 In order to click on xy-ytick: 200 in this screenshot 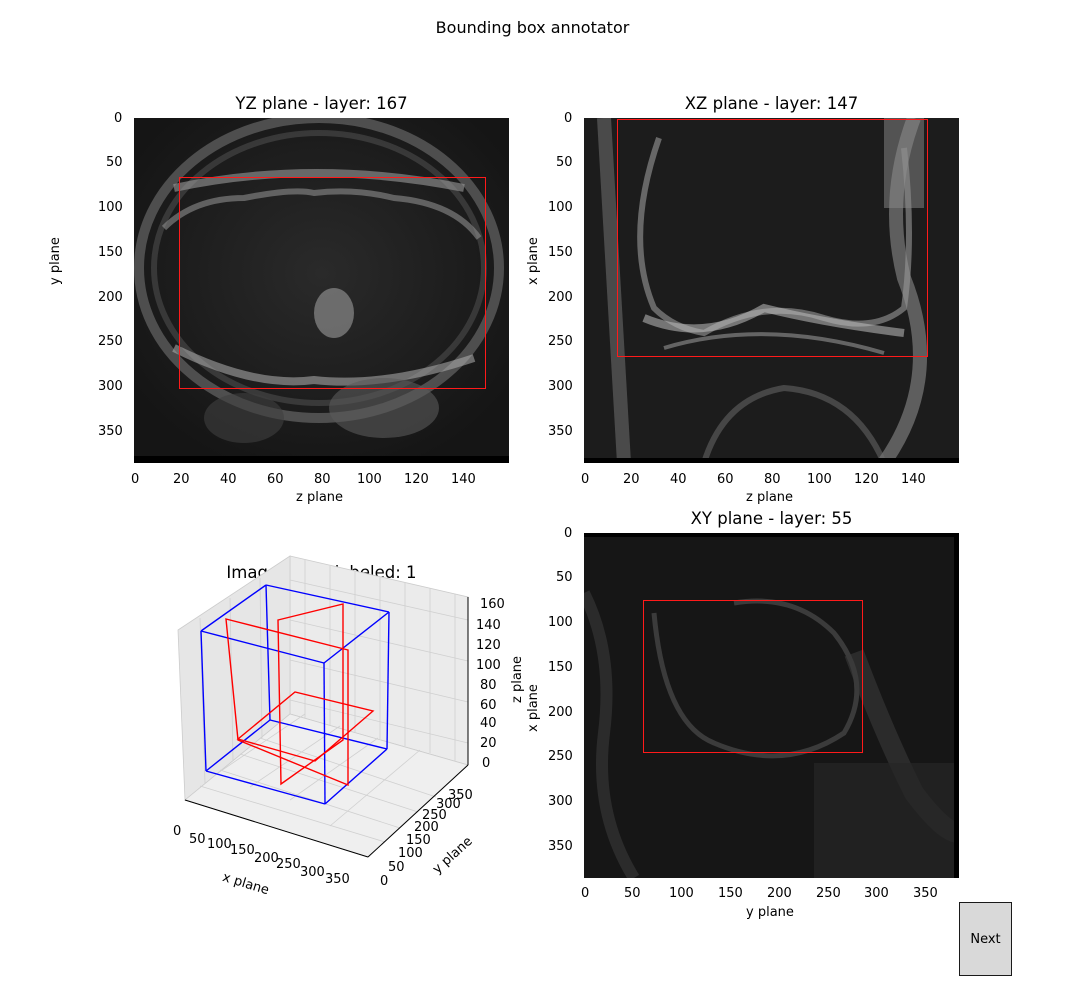, I will do `click(560, 712)`.